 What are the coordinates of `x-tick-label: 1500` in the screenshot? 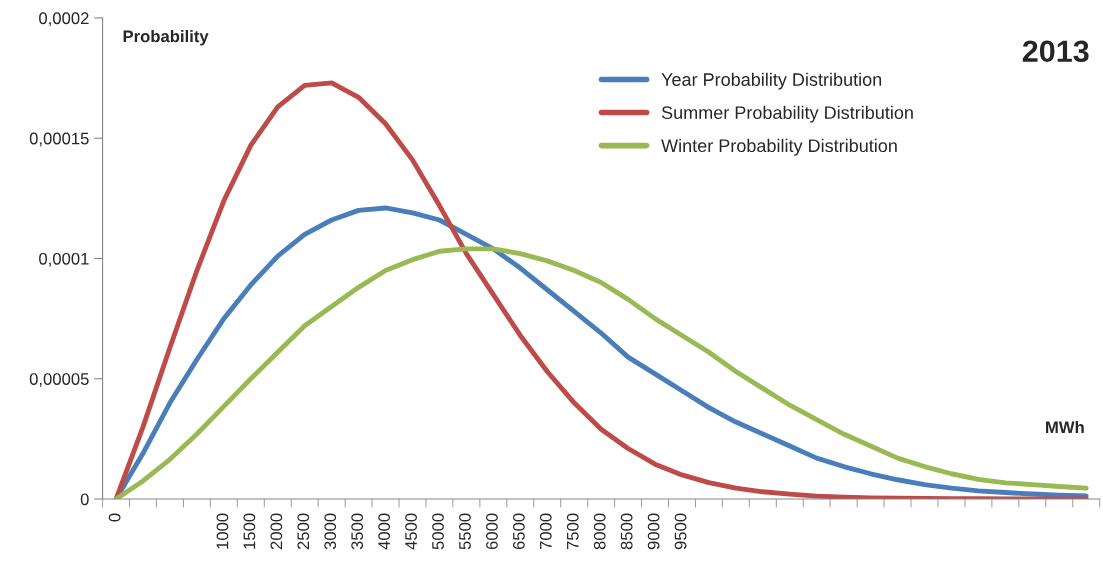 It's located at (249, 531).